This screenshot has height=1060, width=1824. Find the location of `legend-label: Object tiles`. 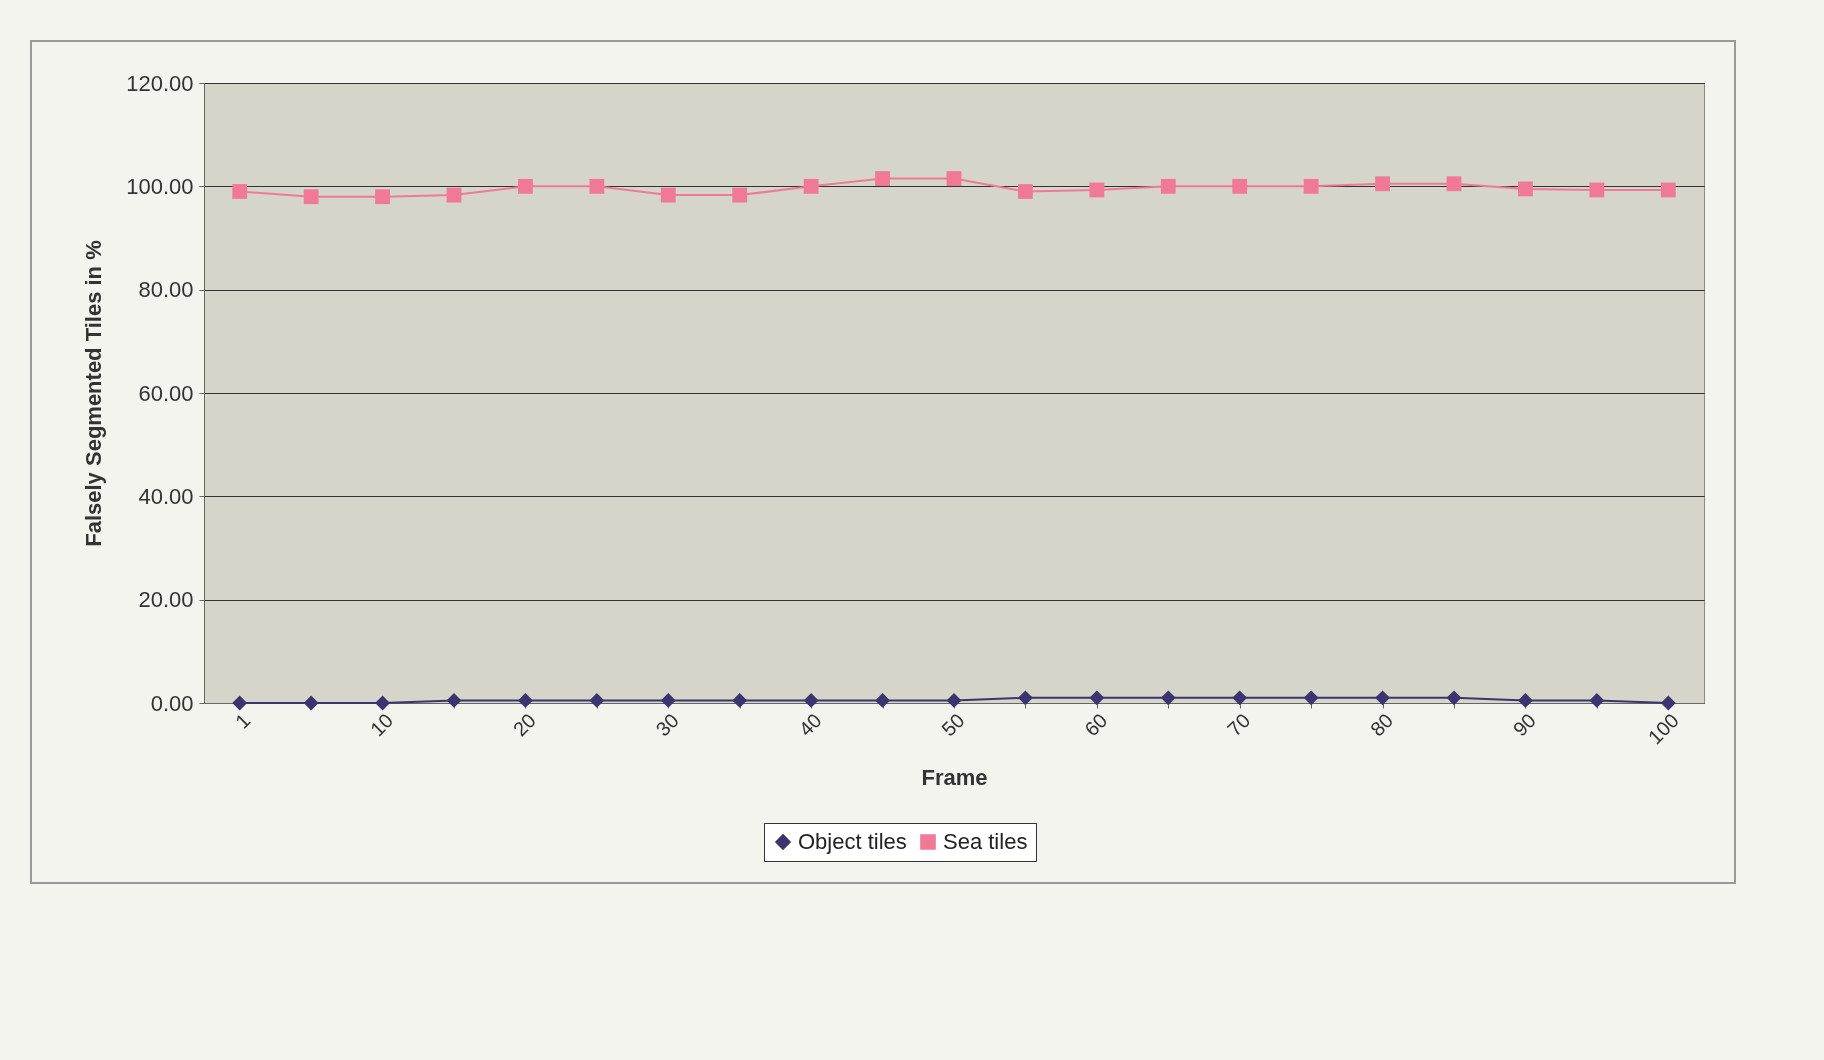

legend-label: Object tiles is located at coordinates (852, 841).